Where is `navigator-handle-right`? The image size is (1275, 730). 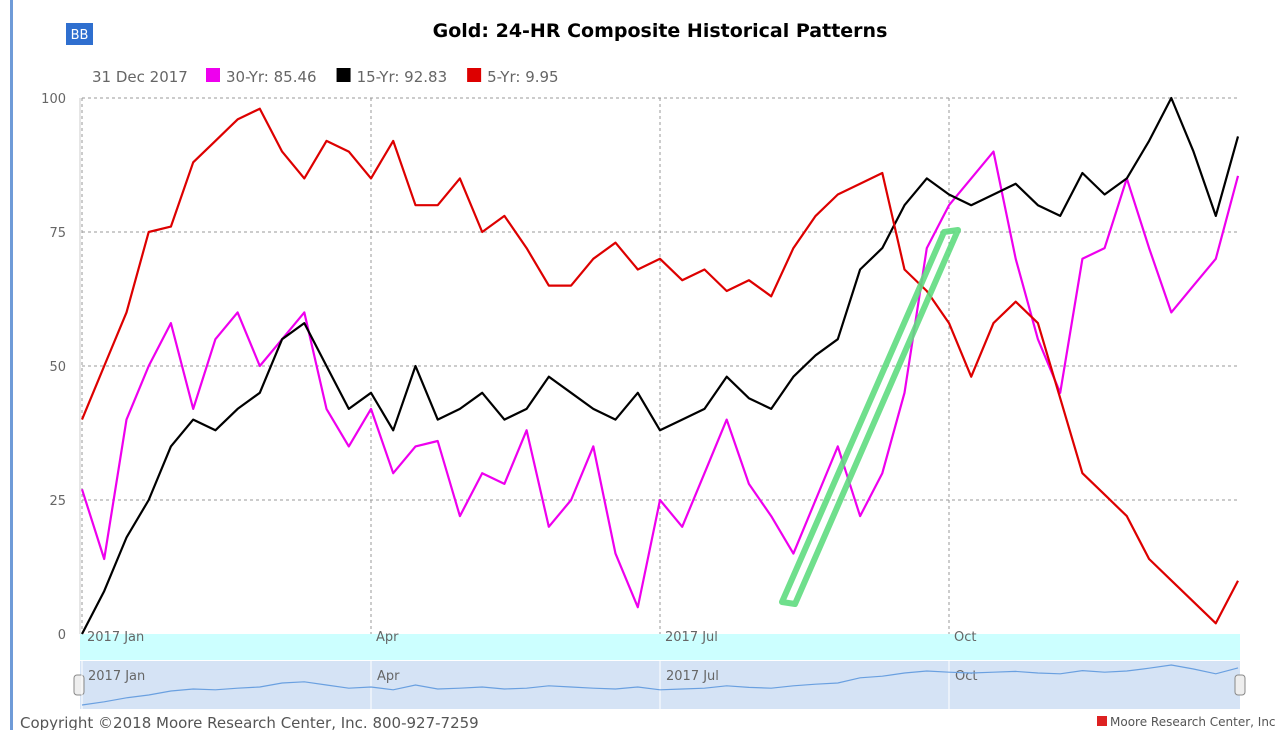 navigator-handle-right is located at coordinates (1240, 685).